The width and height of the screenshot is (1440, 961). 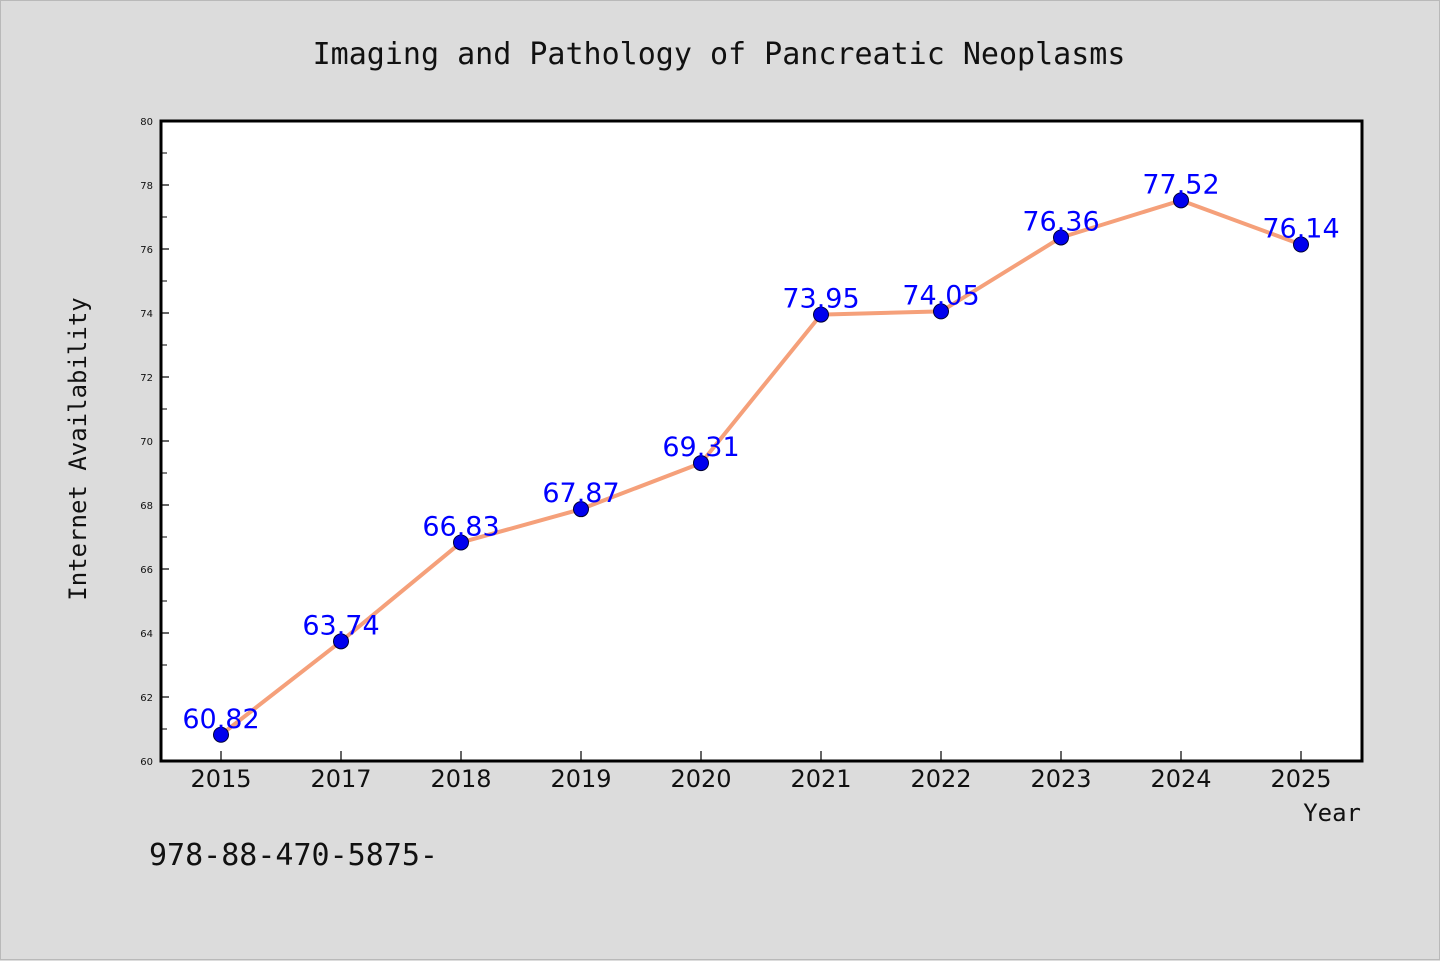 I want to click on y-tick-label: 78, so click(x=146, y=186).